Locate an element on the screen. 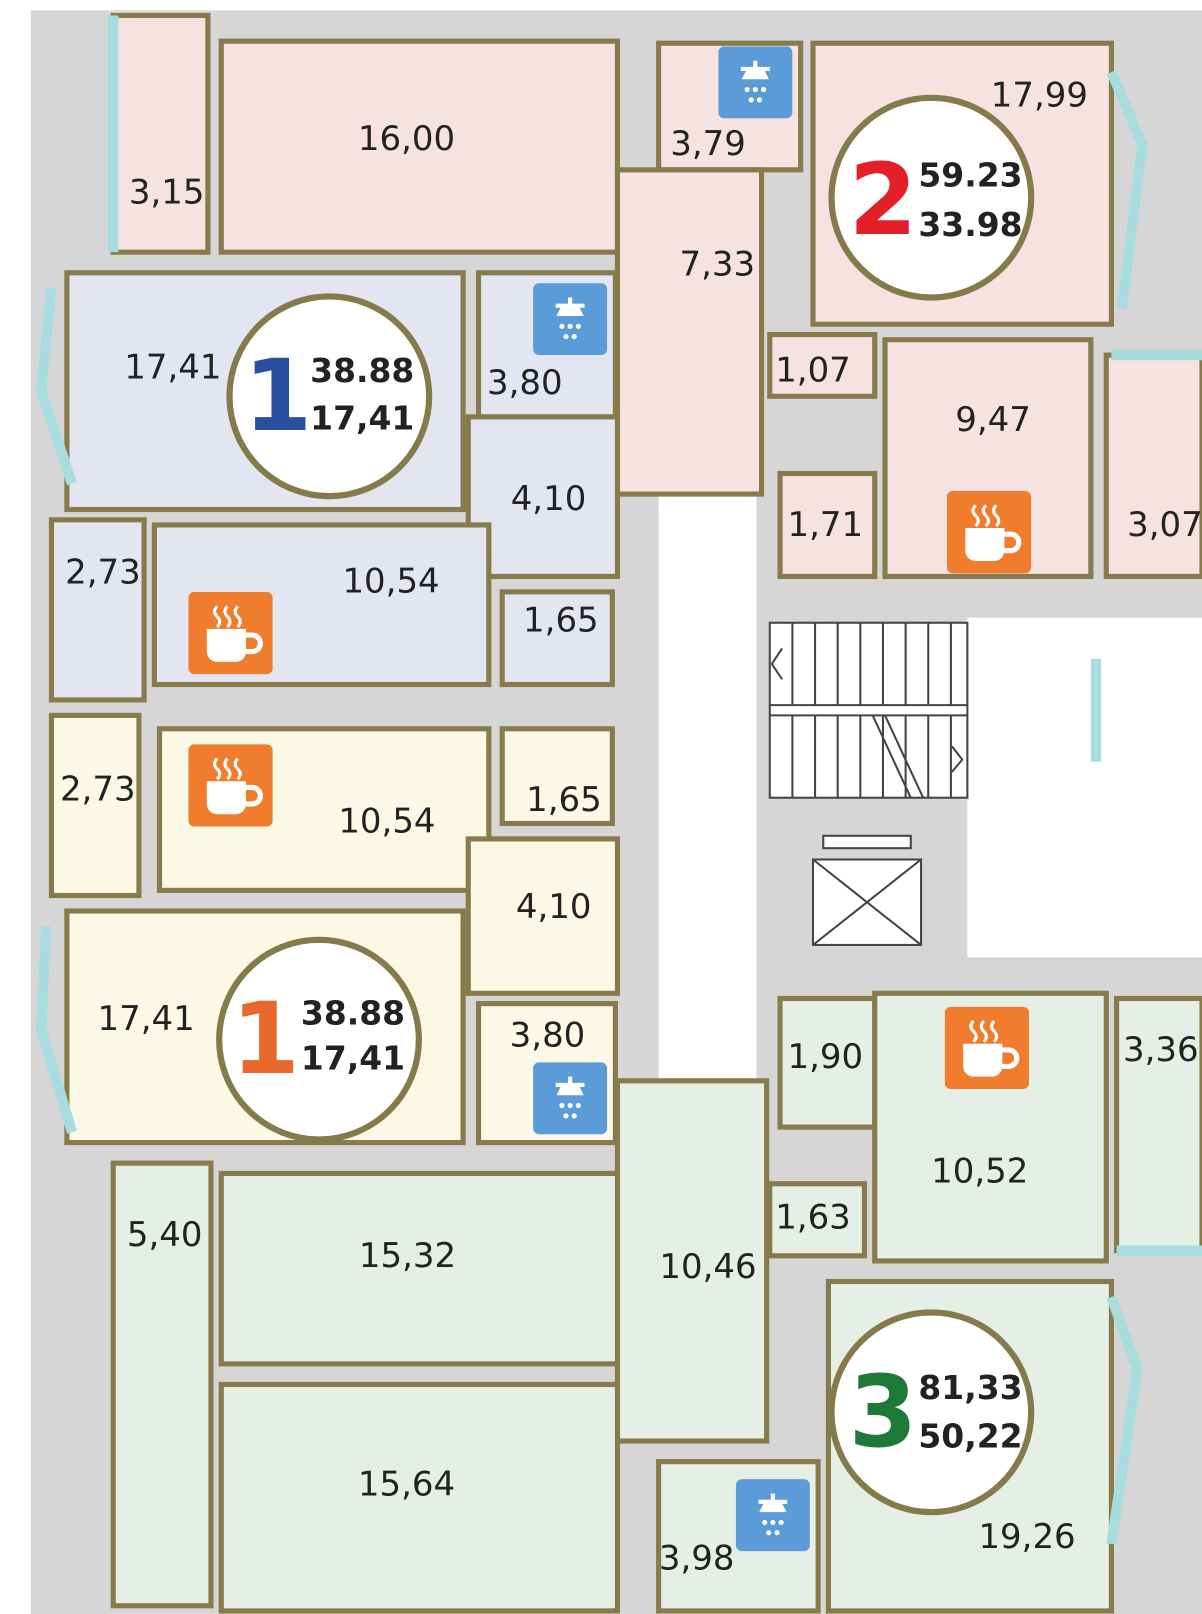 The height and width of the screenshot is (1614, 1202). total-area: 81,33 is located at coordinates (970, 1387).